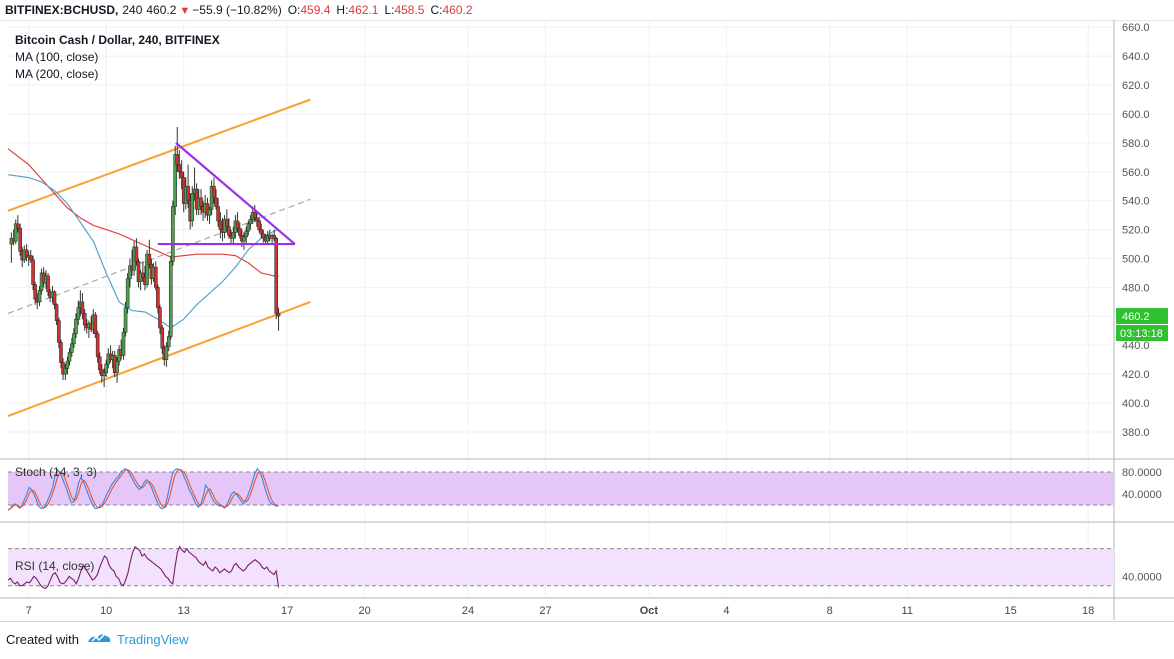 The image size is (1174, 659). What do you see at coordinates (143, 567) in the screenshot?
I see `rsi-series-line` at bounding box center [143, 567].